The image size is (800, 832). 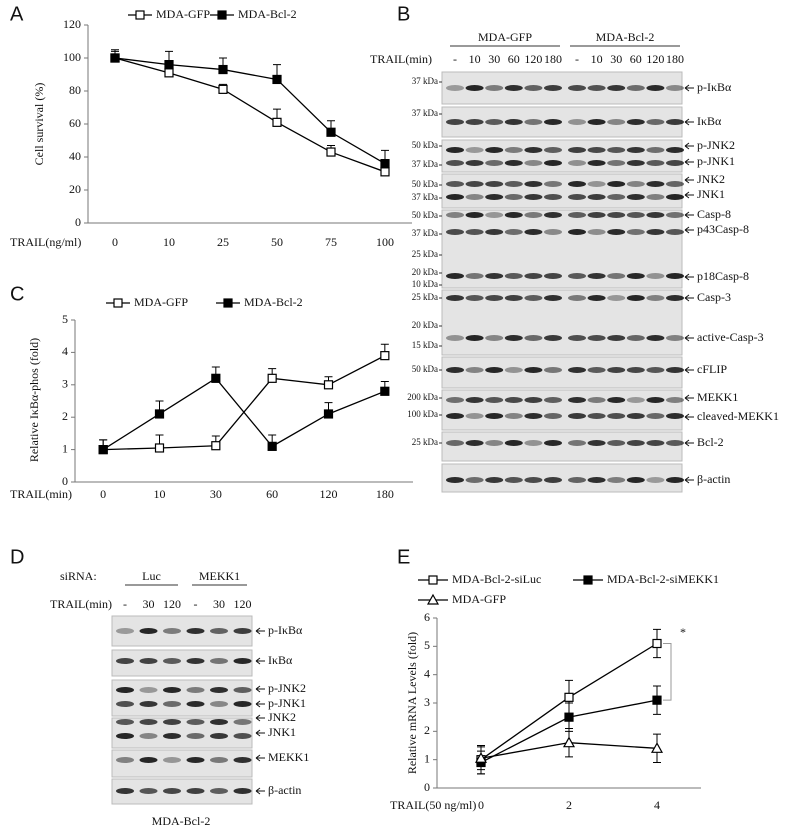 What do you see at coordinates (714, 87) in the screenshot?
I see `protein-label: p-IκBα` at bounding box center [714, 87].